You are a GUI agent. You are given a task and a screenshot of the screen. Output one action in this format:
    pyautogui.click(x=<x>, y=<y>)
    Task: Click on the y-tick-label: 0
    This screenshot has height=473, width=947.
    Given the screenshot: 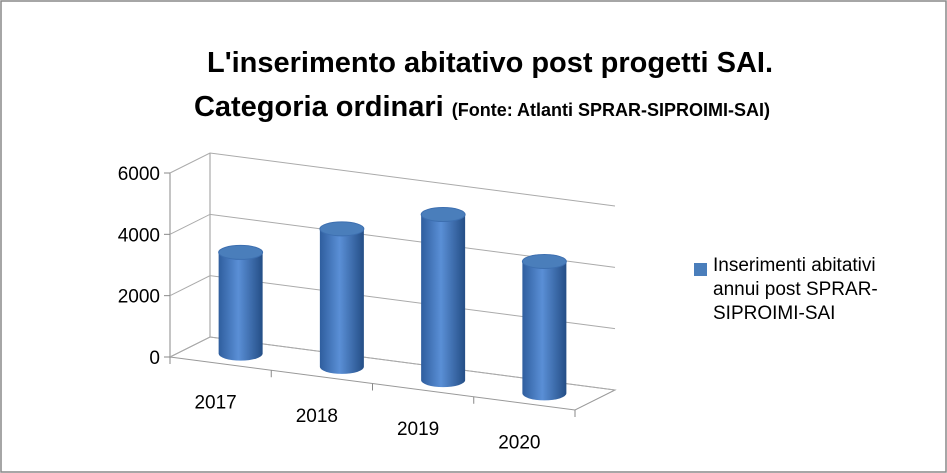 What is the action you would take?
    pyautogui.click(x=154, y=358)
    